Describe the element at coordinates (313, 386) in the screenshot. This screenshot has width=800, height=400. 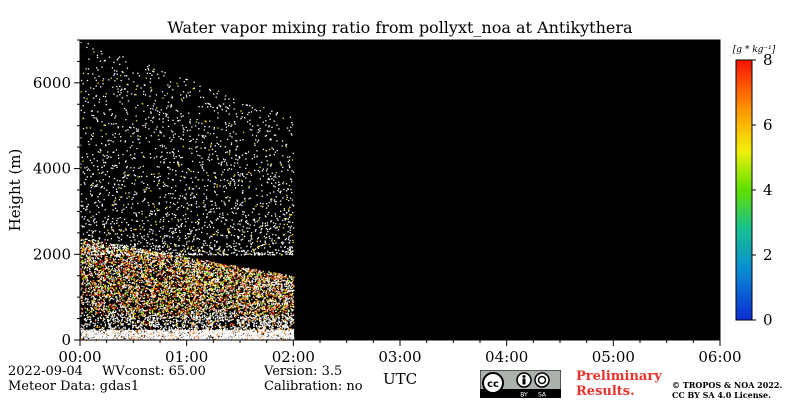
I see `footer-calibration: Calibration: no` at that location.